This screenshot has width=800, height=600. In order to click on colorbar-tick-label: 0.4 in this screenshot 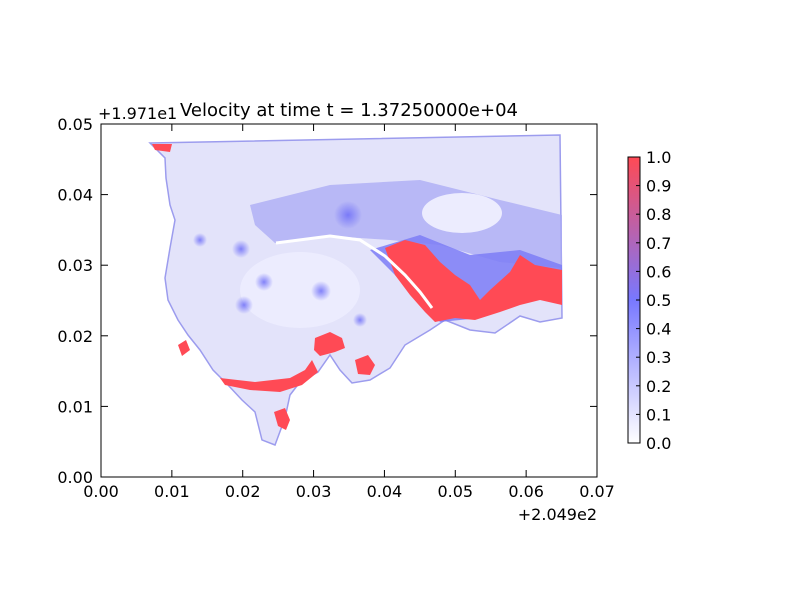, I will do `click(658, 329)`.